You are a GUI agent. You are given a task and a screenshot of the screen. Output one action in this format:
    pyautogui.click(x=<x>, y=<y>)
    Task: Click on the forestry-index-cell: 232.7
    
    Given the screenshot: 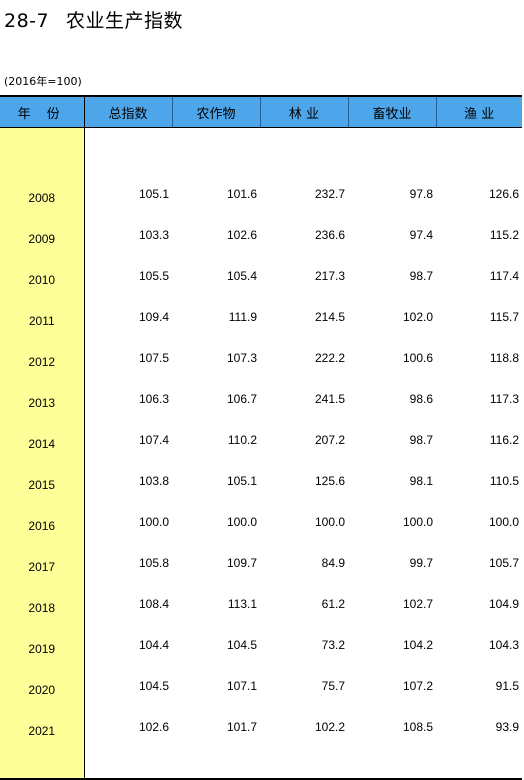 What is the action you would take?
    pyautogui.click(x=329, y=194)
    